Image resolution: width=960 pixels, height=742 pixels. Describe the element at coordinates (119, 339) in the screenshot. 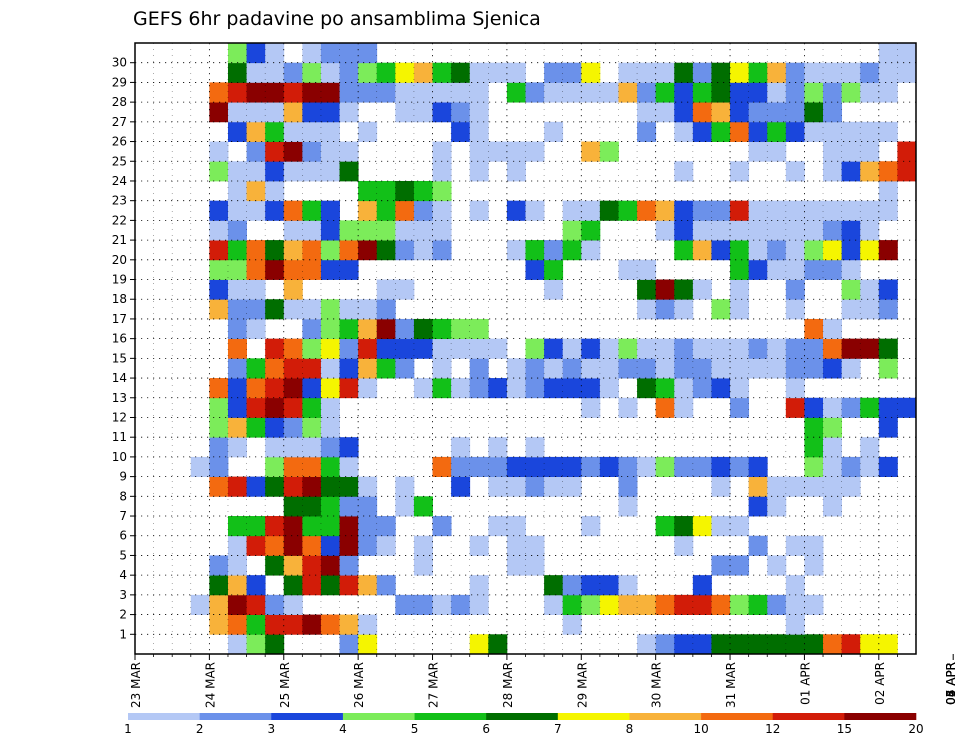

I see `y-tick-label: 16` at that location.